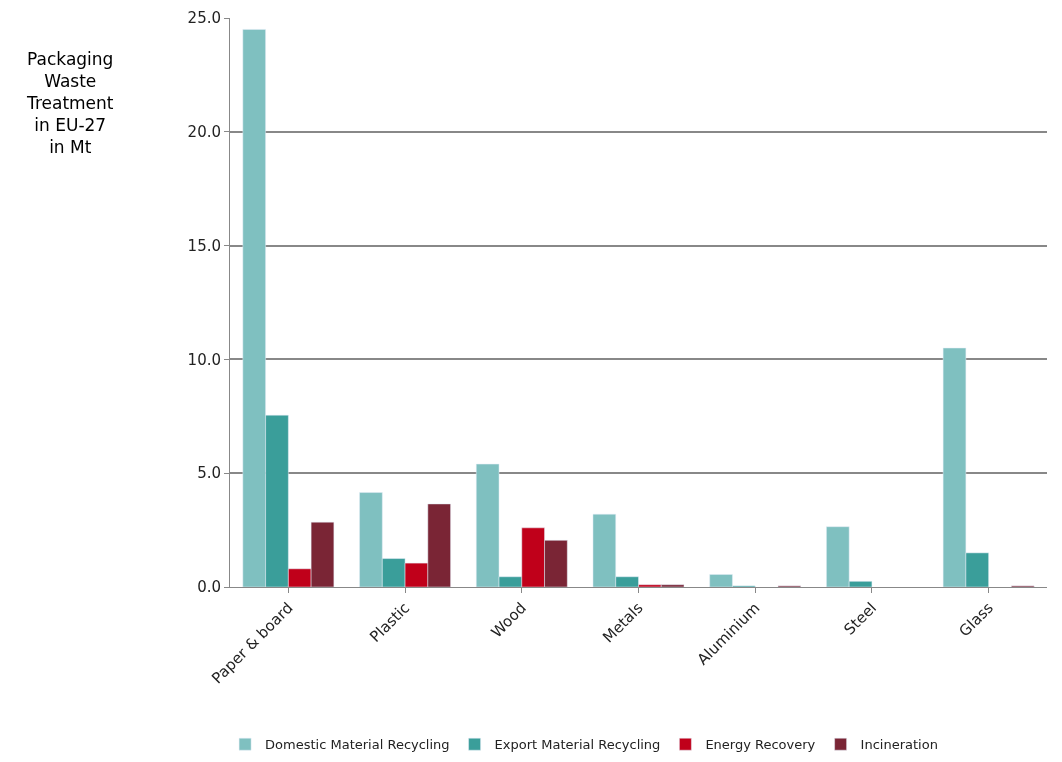 This screenshot has height=762, width=1062. Describe the element at coordinates (204, 18) in the screenshot. I see `y-tick-label: 25.0` at that location.